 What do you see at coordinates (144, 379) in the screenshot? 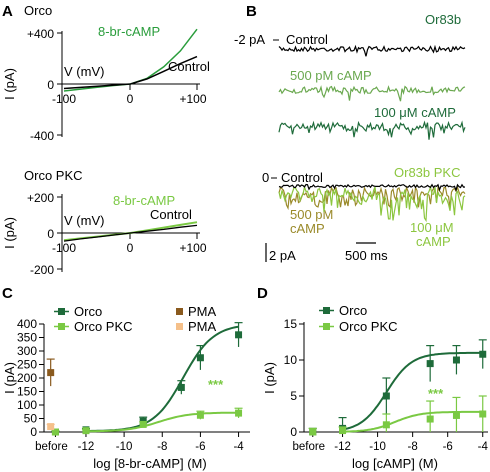
I see `c-plot-area` at bounding box center [144, 379].